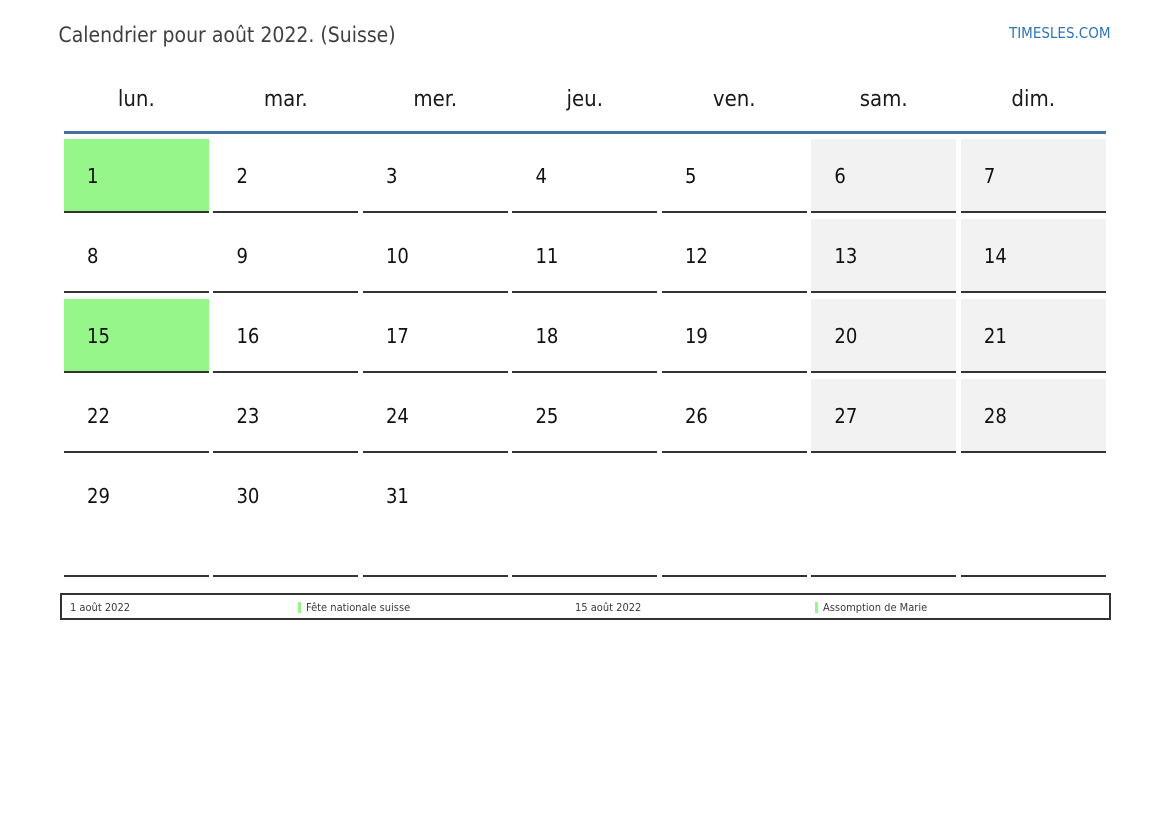 The width and height of the screenshot is (1169, 827). What do you see at coordinates (989, 175) in the screenshot?
I see `day-number: 7` at bounding box center [989, 175].